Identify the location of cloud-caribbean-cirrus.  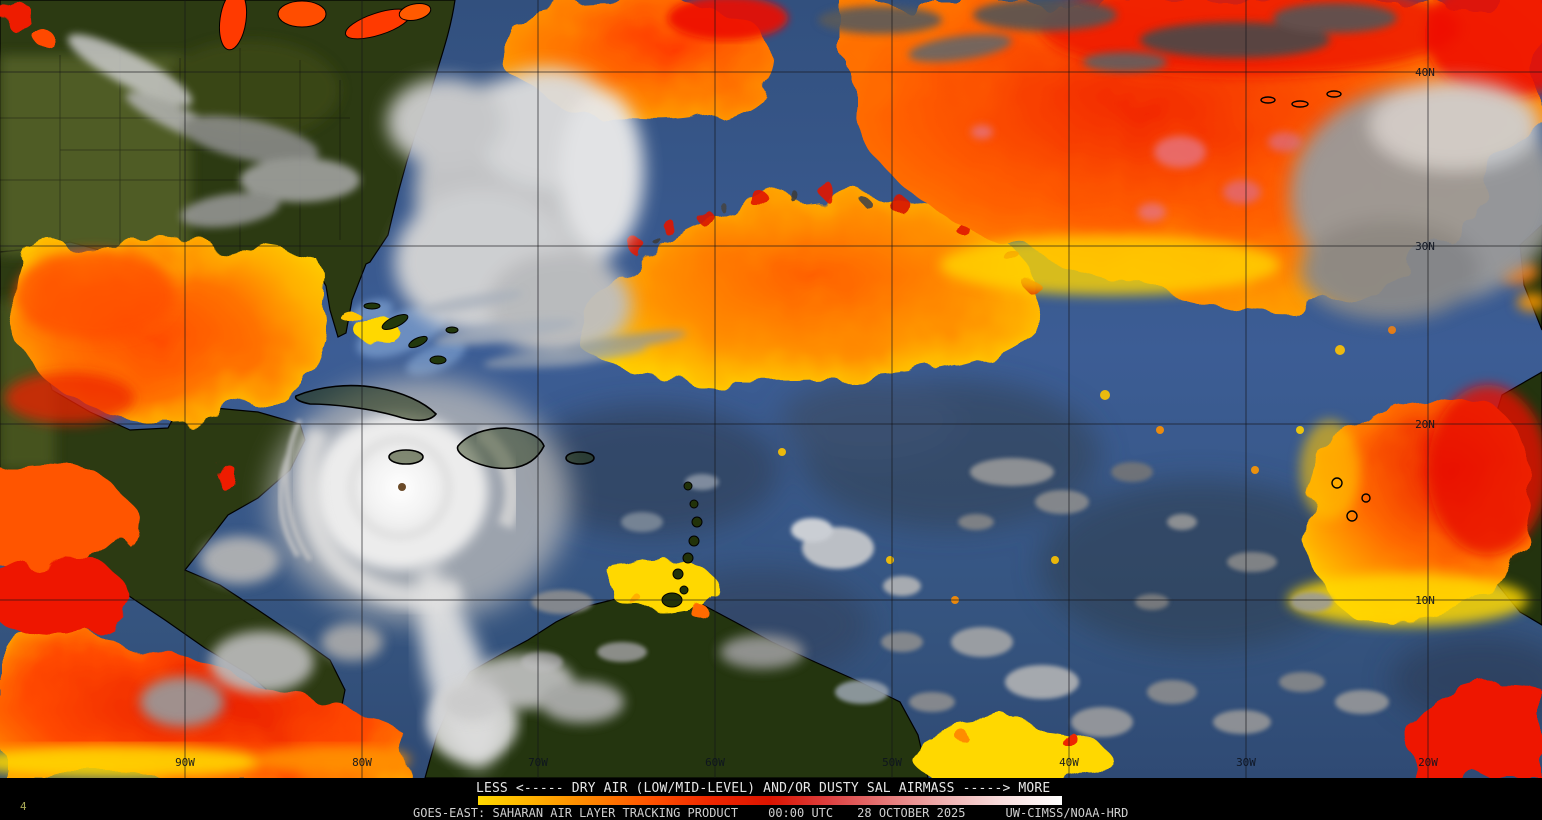
(553, 329).